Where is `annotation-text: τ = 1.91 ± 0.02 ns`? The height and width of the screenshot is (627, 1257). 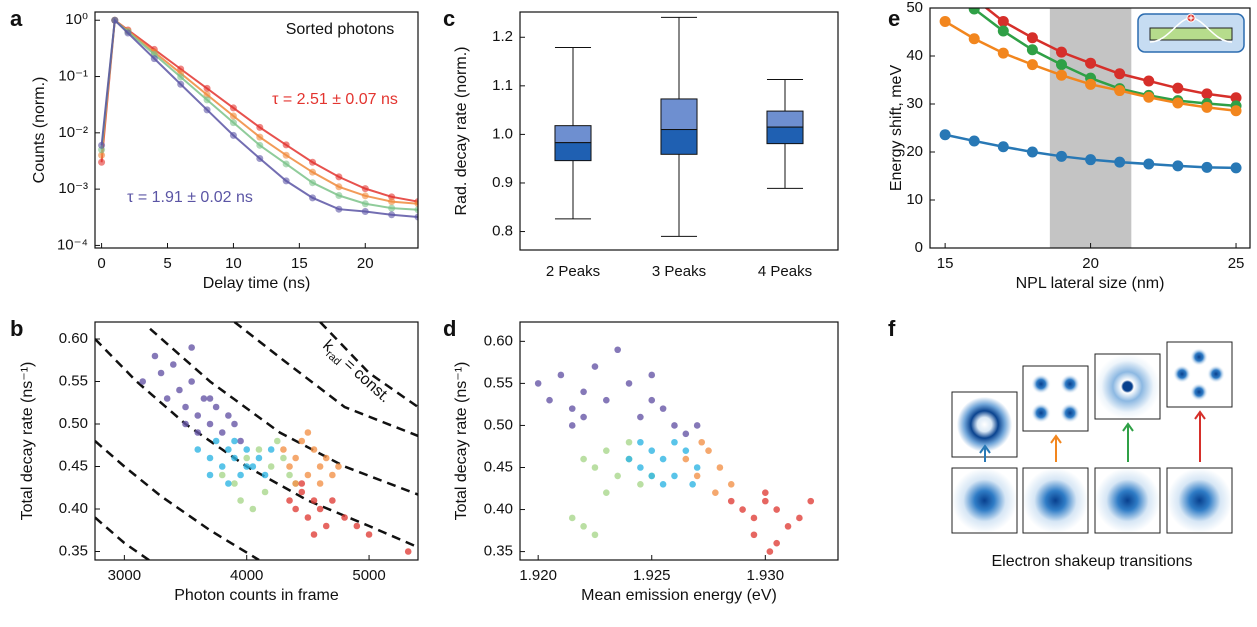 annotation-text: τ = 1.91 ± 0.02 ns is located at coordinates (190, 197).